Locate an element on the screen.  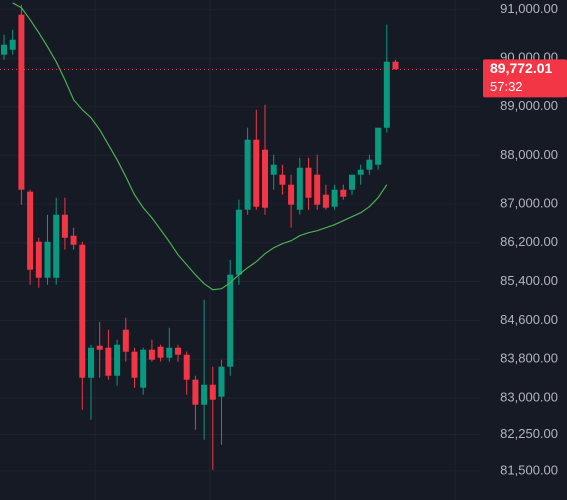
y-tick-label: 89,000.00 is located at coordinates (529, 105).